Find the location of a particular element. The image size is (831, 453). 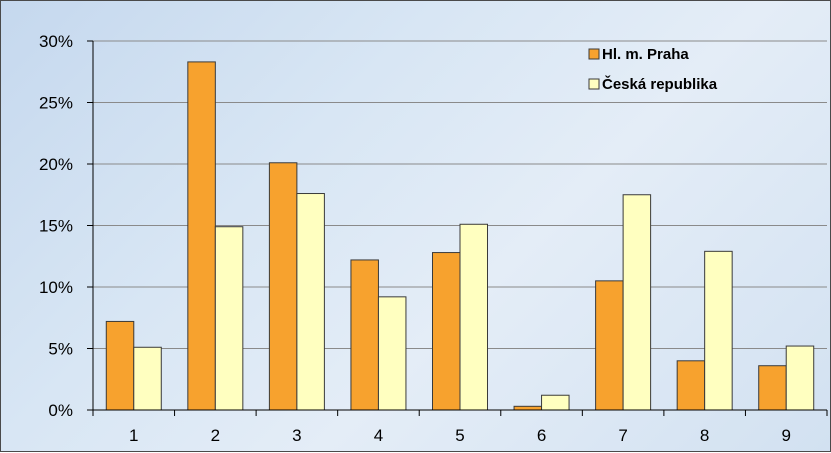

y-tick-label: 25% is located at coordinates (56, 103).